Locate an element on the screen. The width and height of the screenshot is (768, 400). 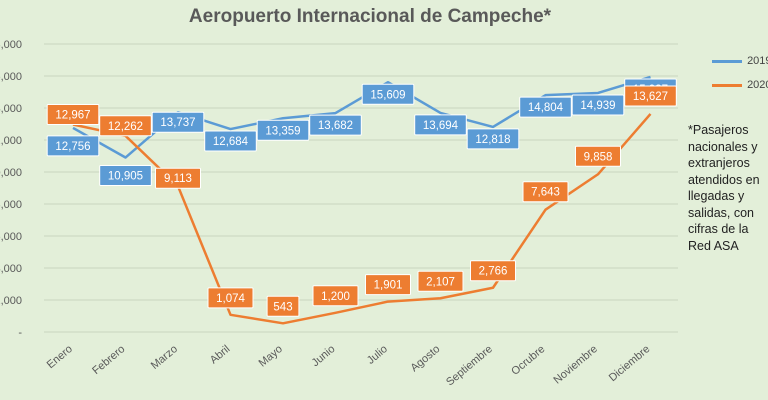
x-tick-label: Noviembre is located at coordinates (575, 364).